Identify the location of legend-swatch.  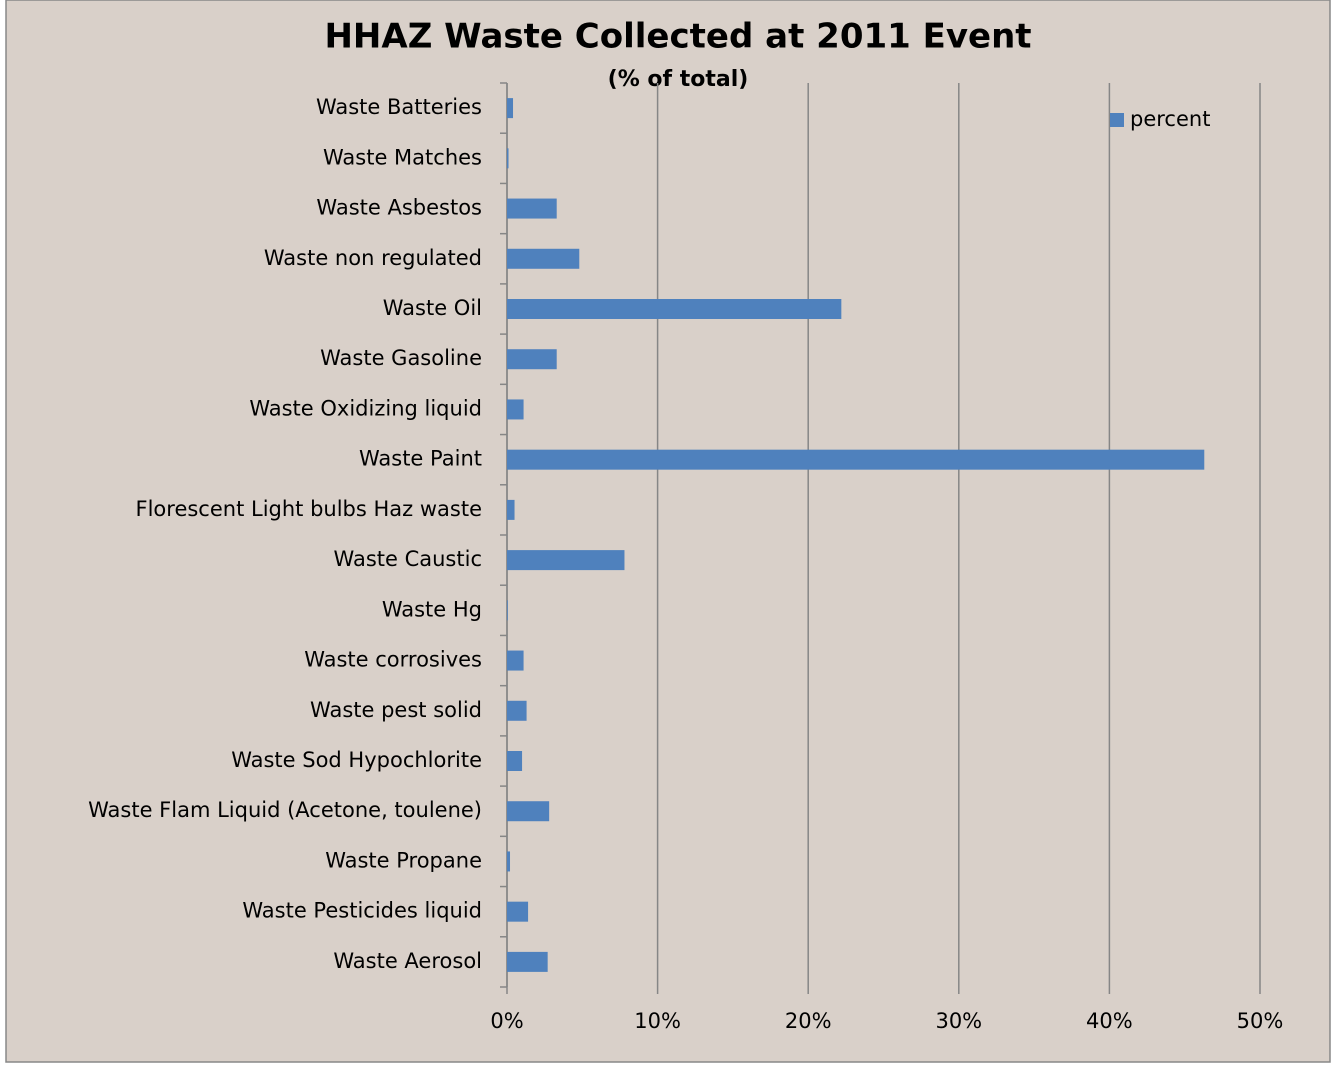
(1117, 120).